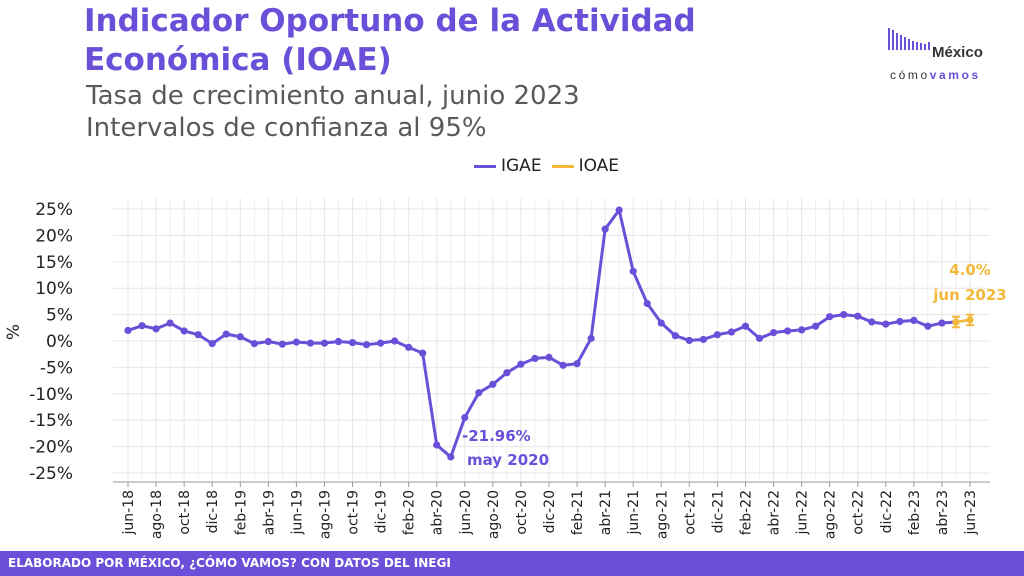 Image resolution: width=1024 pixels, height=576 pixels. What do you see at coordinates (690, 512) in the screenshot?
I see `x-tick-label: oct-21` at bounding box center [690, 512].